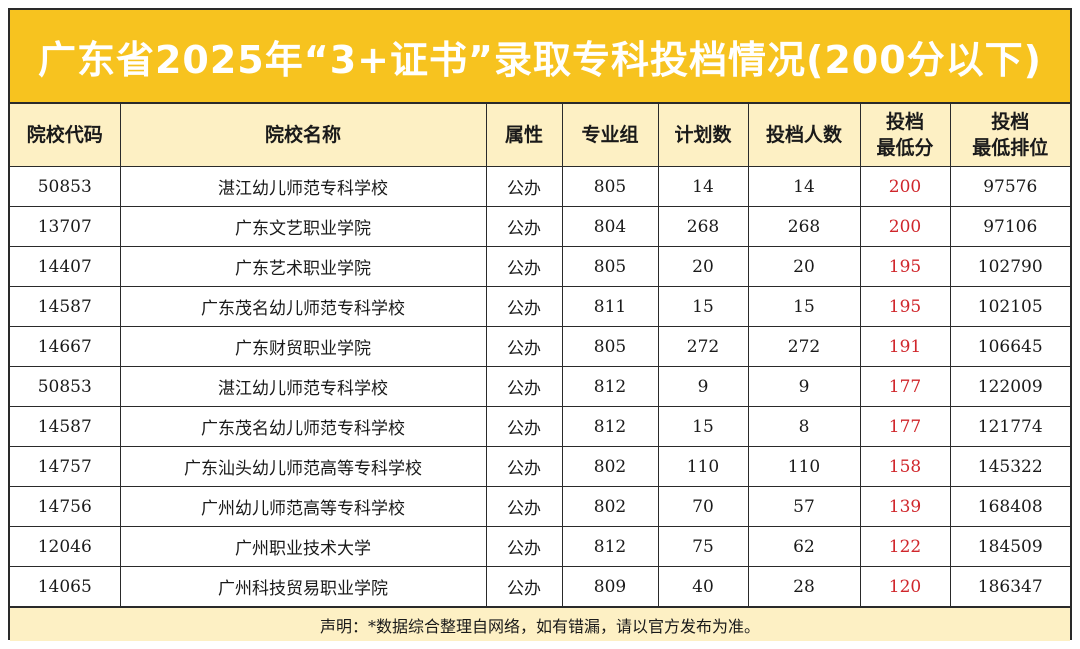  I want to click on cell-plan-count: 14, so click(703, 186).